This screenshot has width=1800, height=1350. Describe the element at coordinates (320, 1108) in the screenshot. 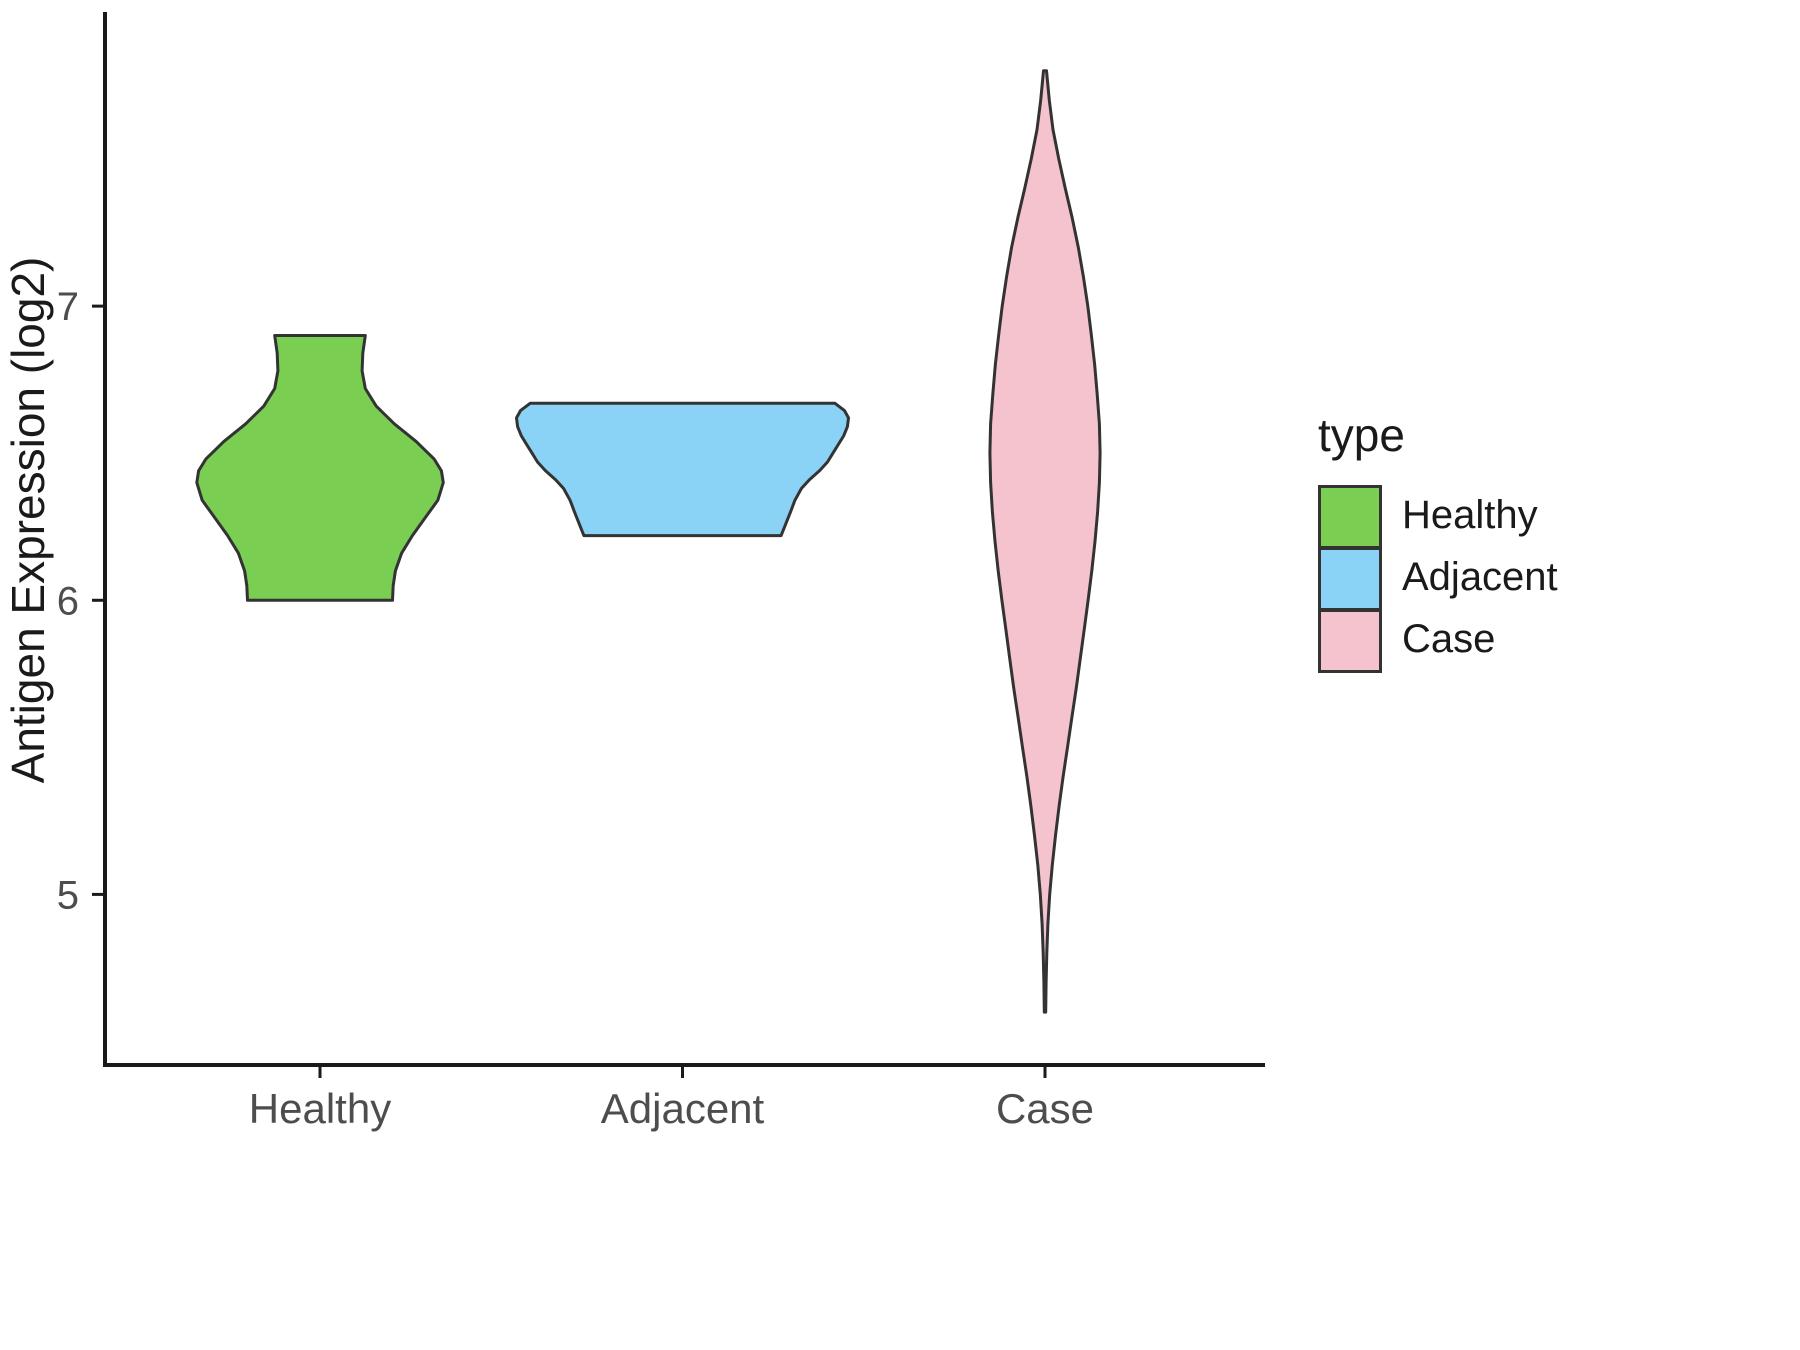

I see `x-tick-label: Healthy` at that location.